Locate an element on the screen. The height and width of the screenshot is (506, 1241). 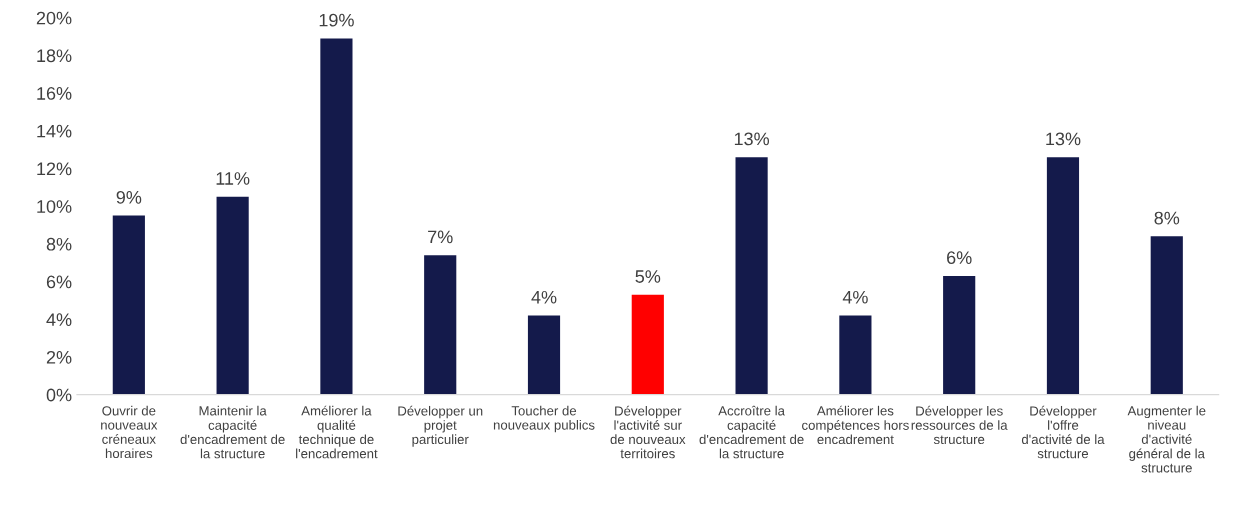
y-tick-label: 20% is located at coordinates (54, 18).